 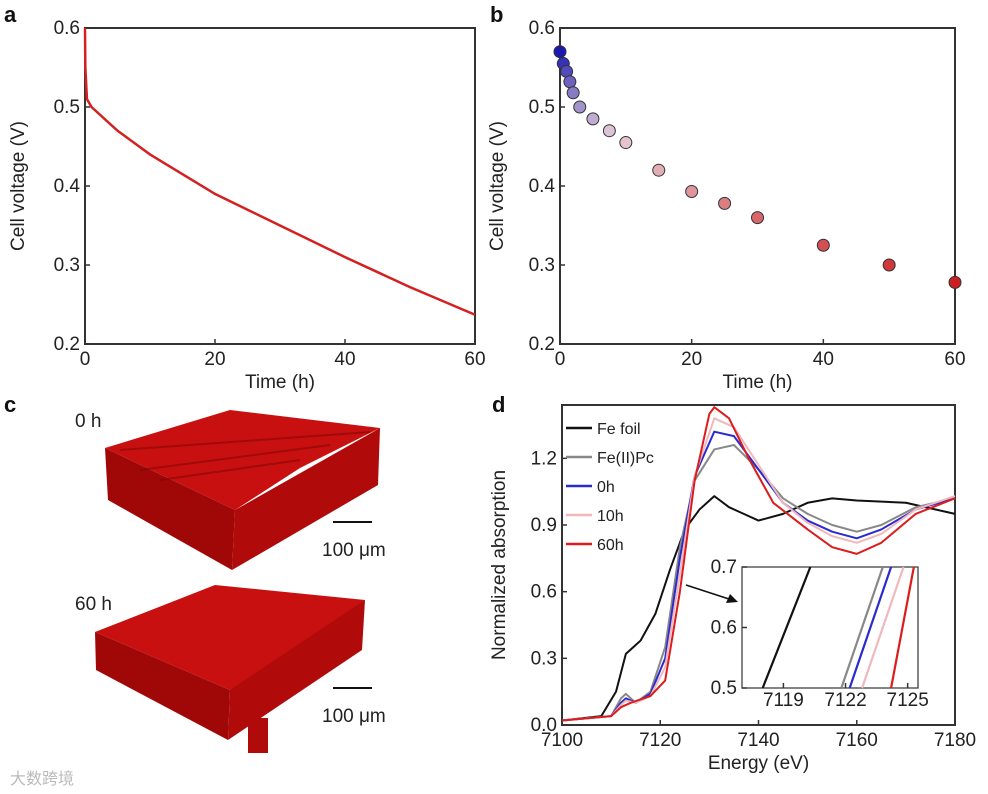 What do you see at coordinates (544, 525) in the screenshot?
I see `y-tick-label: 0.9` at bounding box center [544, 525].